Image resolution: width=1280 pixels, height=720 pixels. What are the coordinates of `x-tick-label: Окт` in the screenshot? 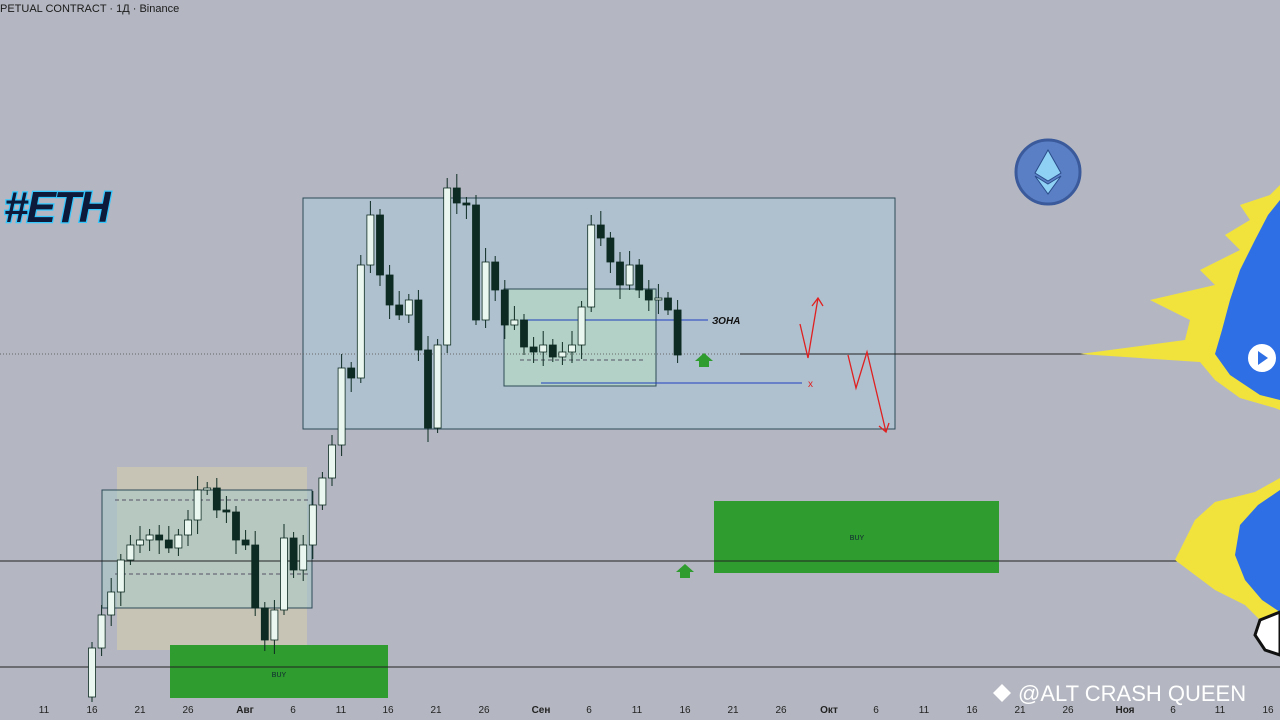 It's located at (829, 710).